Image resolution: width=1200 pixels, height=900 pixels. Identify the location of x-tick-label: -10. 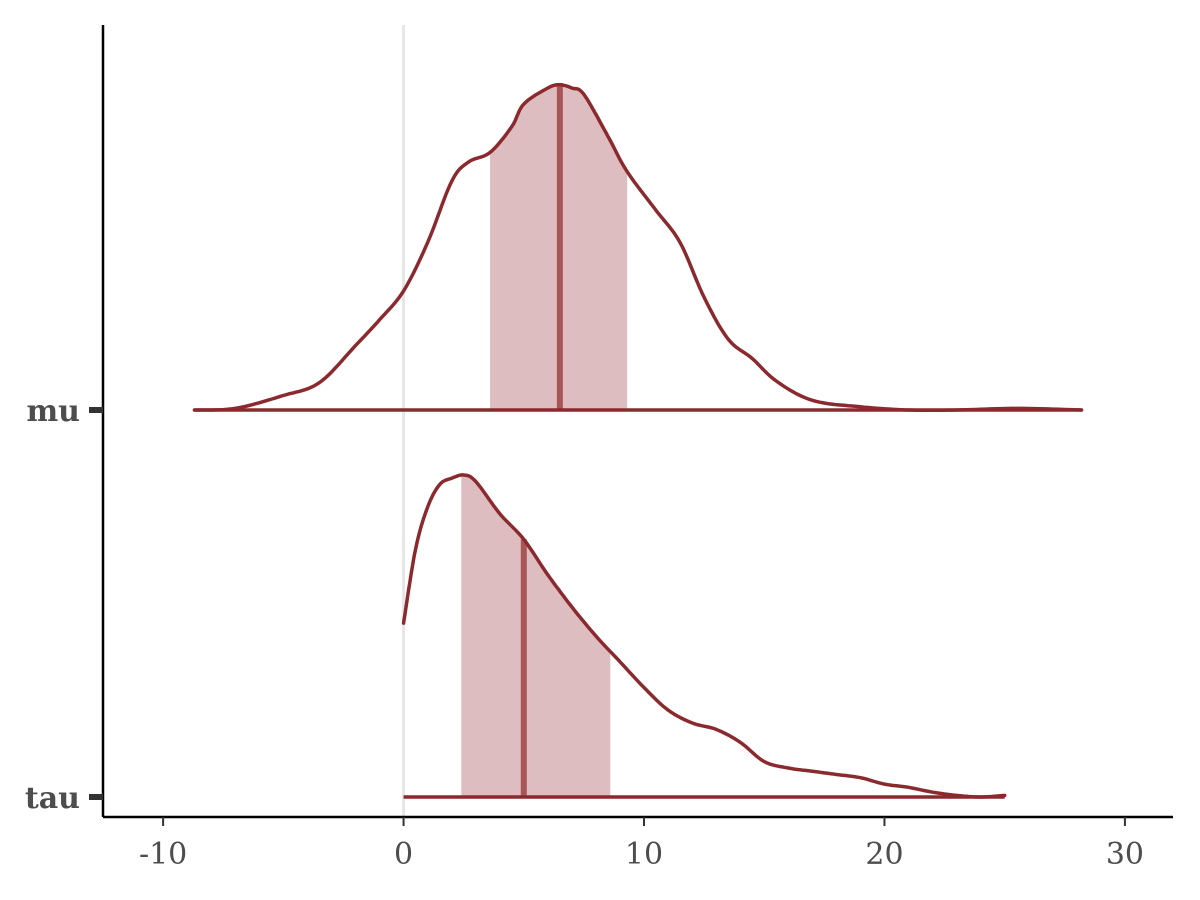
(163, 854).